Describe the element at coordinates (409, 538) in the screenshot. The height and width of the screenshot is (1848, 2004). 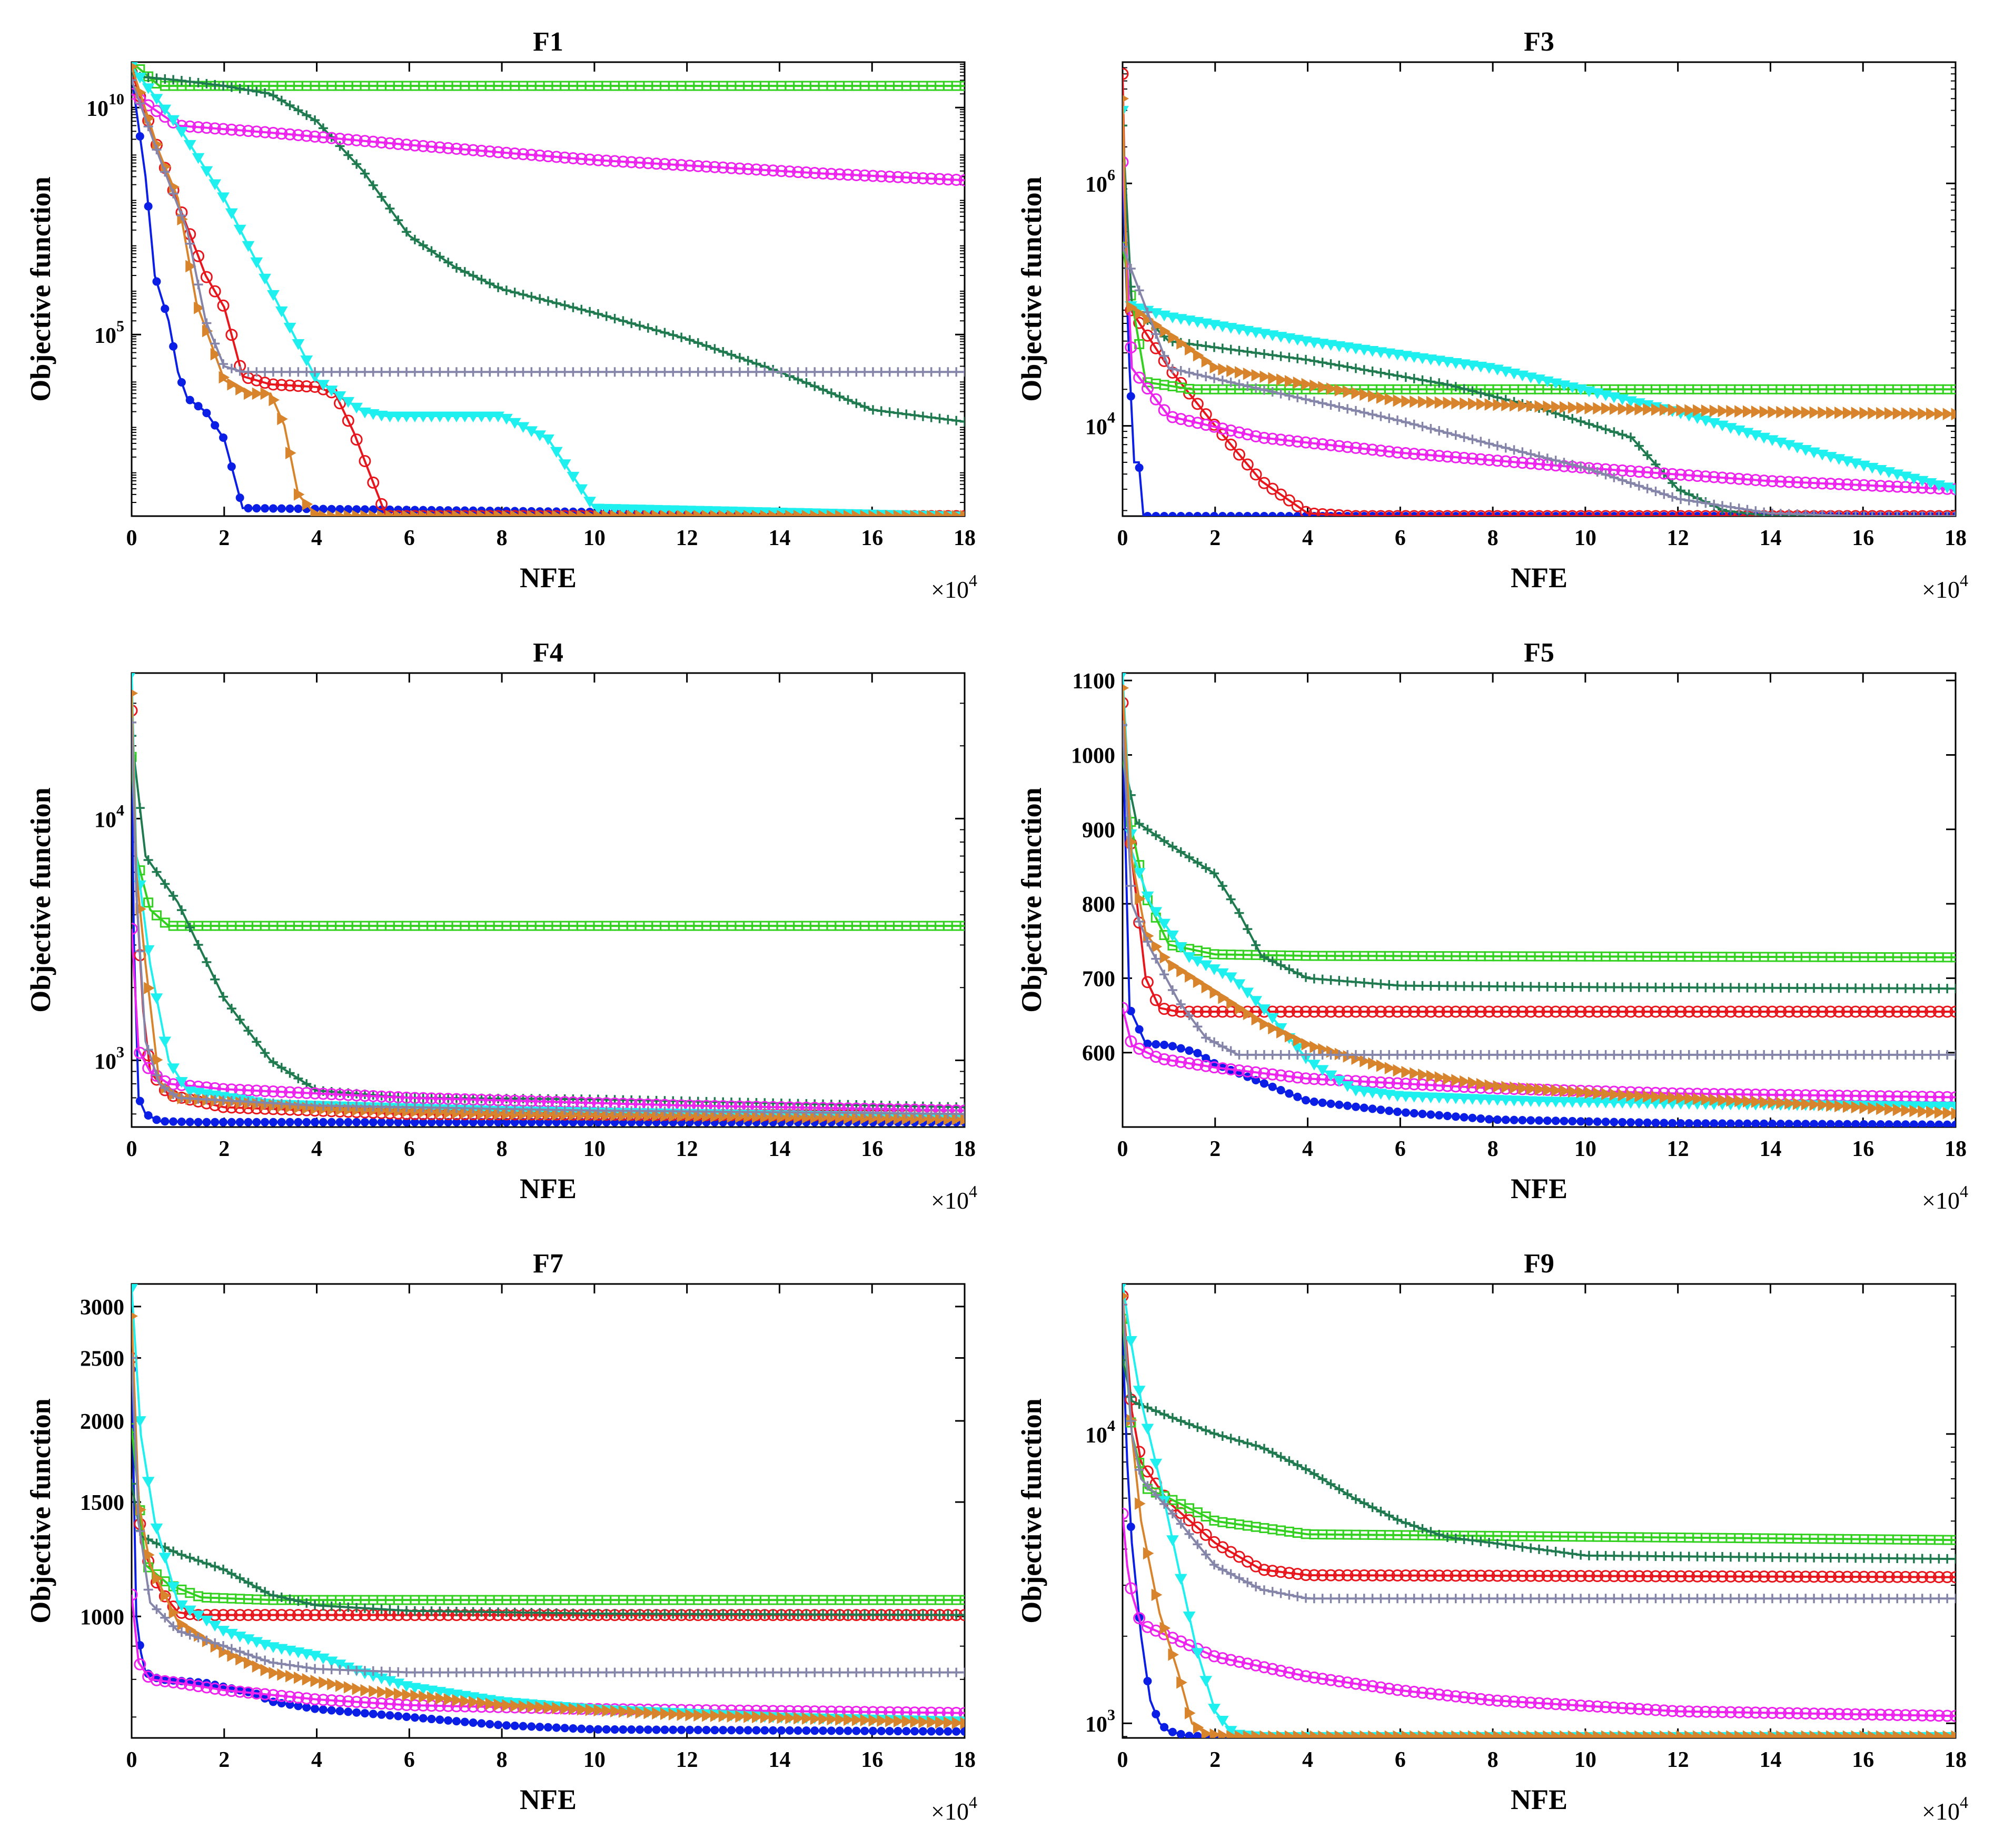
I see `x-tick-label: 6` at that location.